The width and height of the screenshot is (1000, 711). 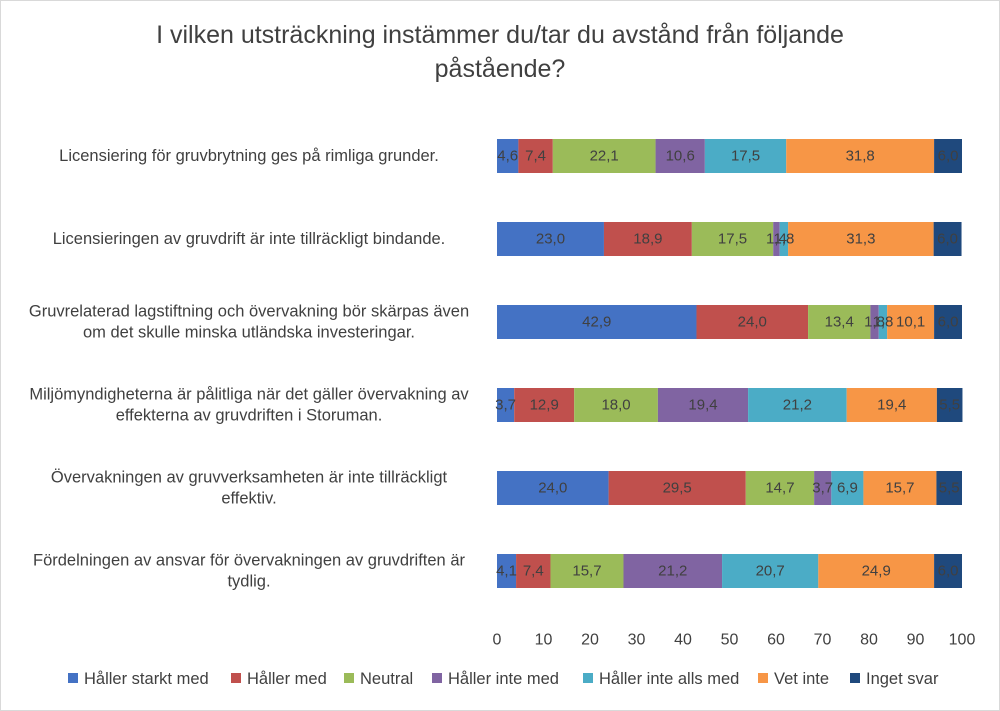 What do you see at coordinates (248, 582) in the screenshot?
I see `category-label: tydlig.` at bounding box center [248, 582].